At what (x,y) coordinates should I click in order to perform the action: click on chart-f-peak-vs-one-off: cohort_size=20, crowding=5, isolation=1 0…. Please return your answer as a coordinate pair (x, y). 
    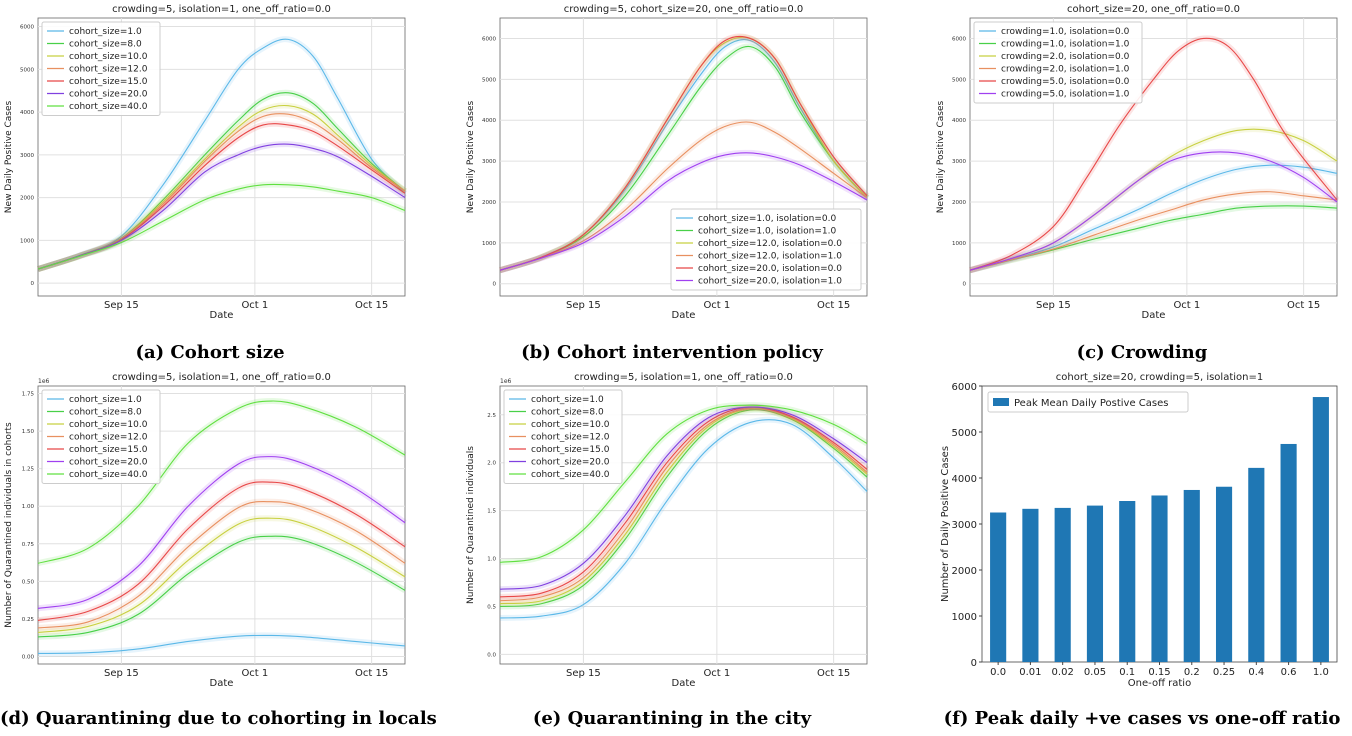
    Looking at the image, I should click on (1139, 530).